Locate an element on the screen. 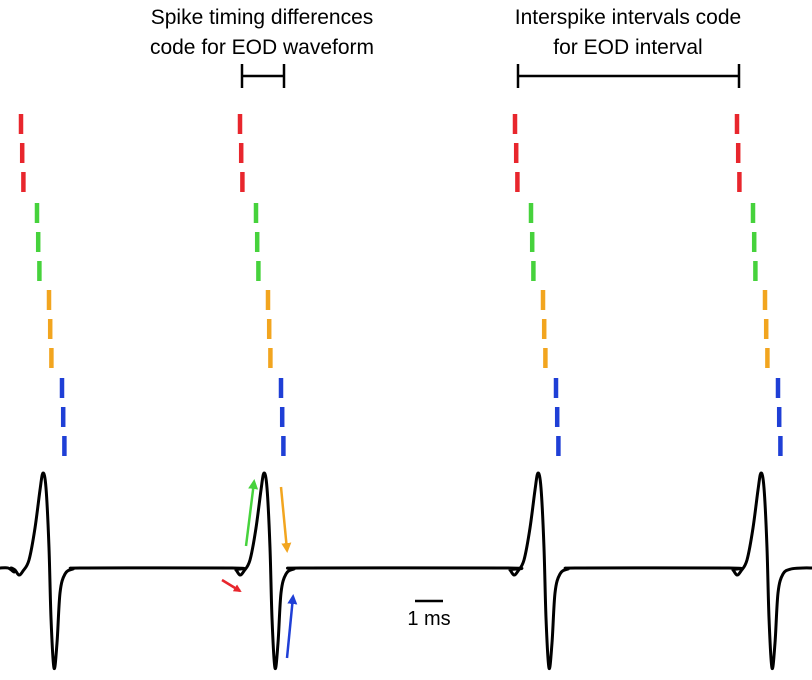  right-annotation-line2: for EOD interval is located at coordinates (627, 47).